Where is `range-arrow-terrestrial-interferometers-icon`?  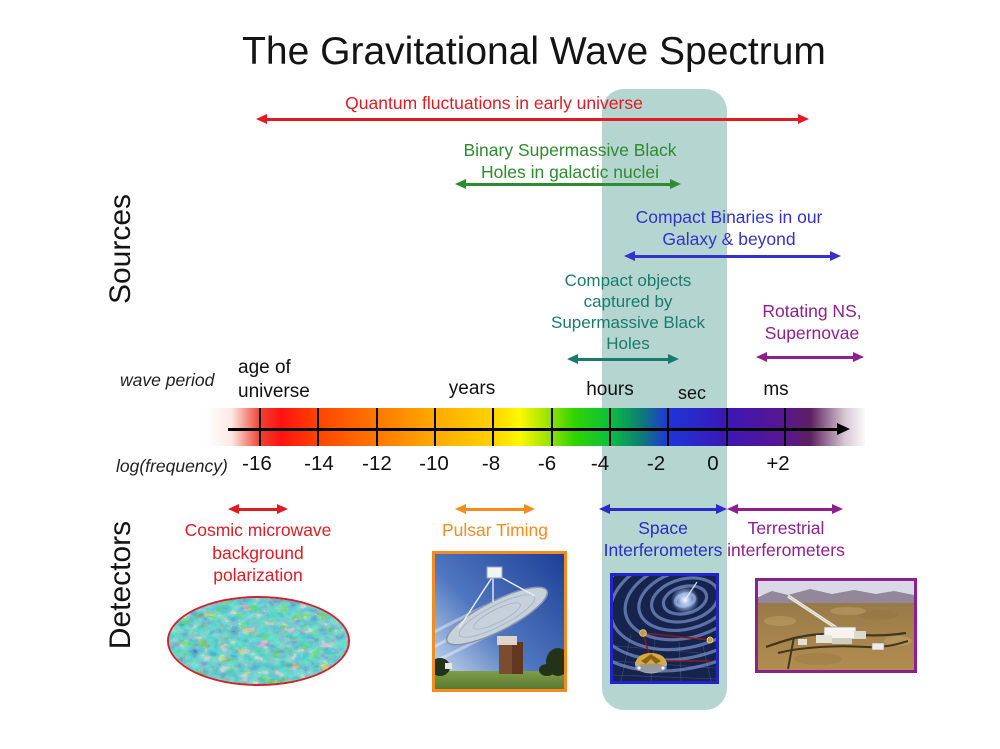 range-arrow-terrestrial-interferometers-icon is located at coordinates (785, 509).